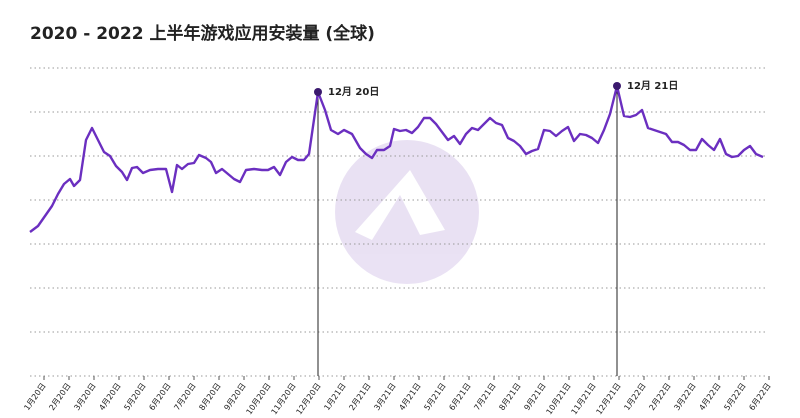 This screenshot has height=418, width=800. What do you see at coordinates (34, 396) in the screenshot?
I see `x-tick-label: 1月20日` at bounding box center [34, 396].